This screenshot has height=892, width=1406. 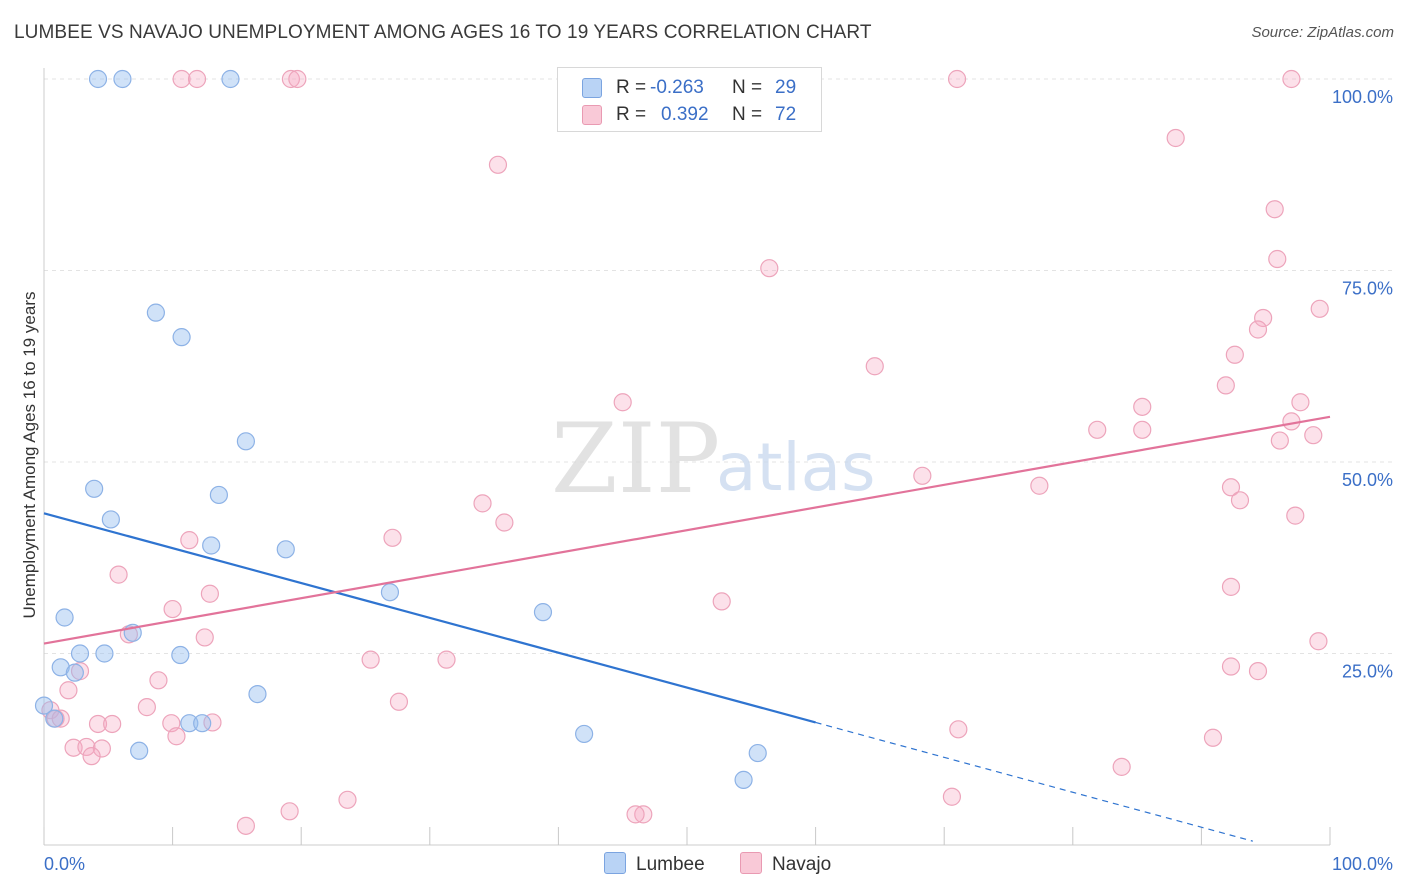 I want to click on n-label: N =, so click(x=747, y=87).